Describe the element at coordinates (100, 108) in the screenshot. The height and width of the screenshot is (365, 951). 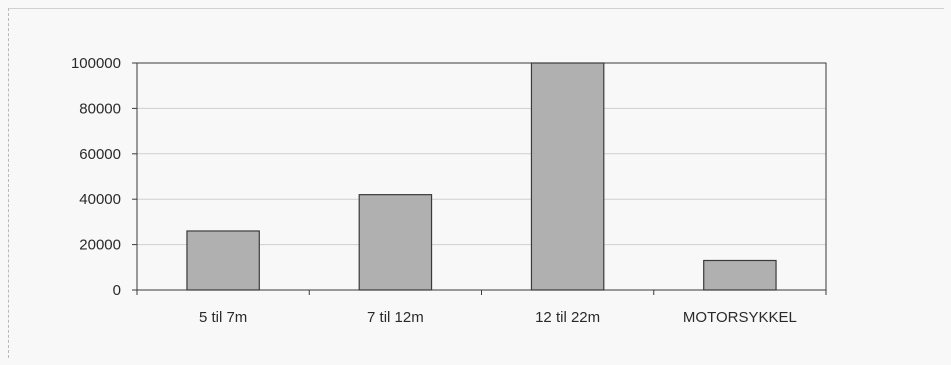
I see `y-tick-label: 80000` at that location.